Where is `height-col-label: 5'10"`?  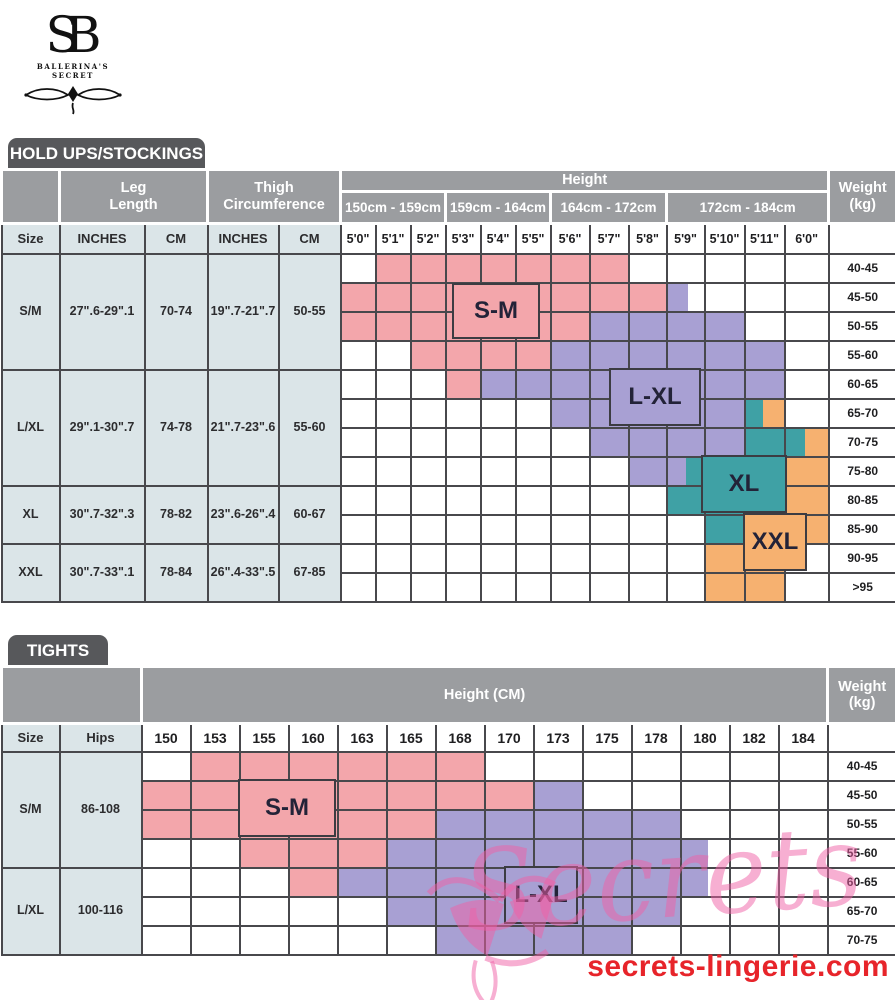 height-col-label: 5'10" is located at coordinates (724, 238).